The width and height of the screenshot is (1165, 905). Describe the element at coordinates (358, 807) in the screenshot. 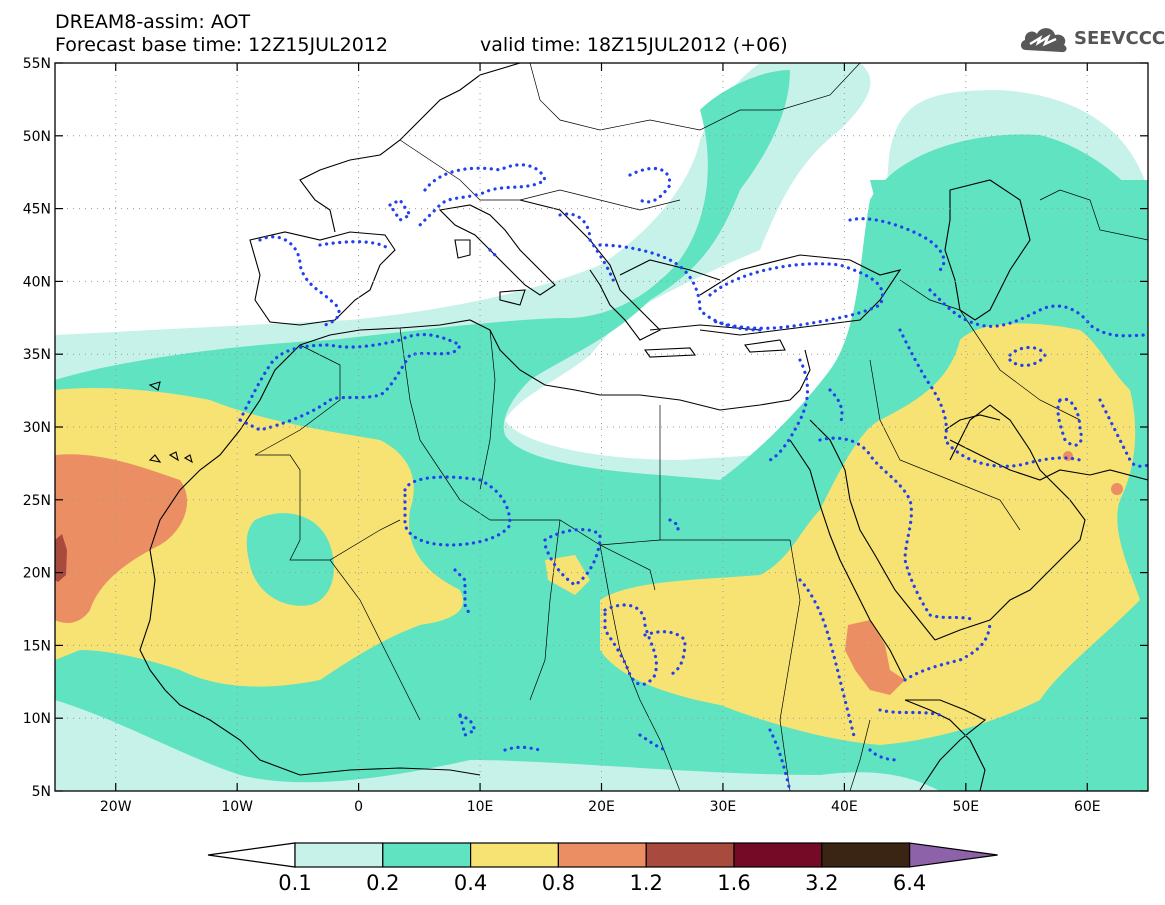

I see `lon-label: 0` at that location.